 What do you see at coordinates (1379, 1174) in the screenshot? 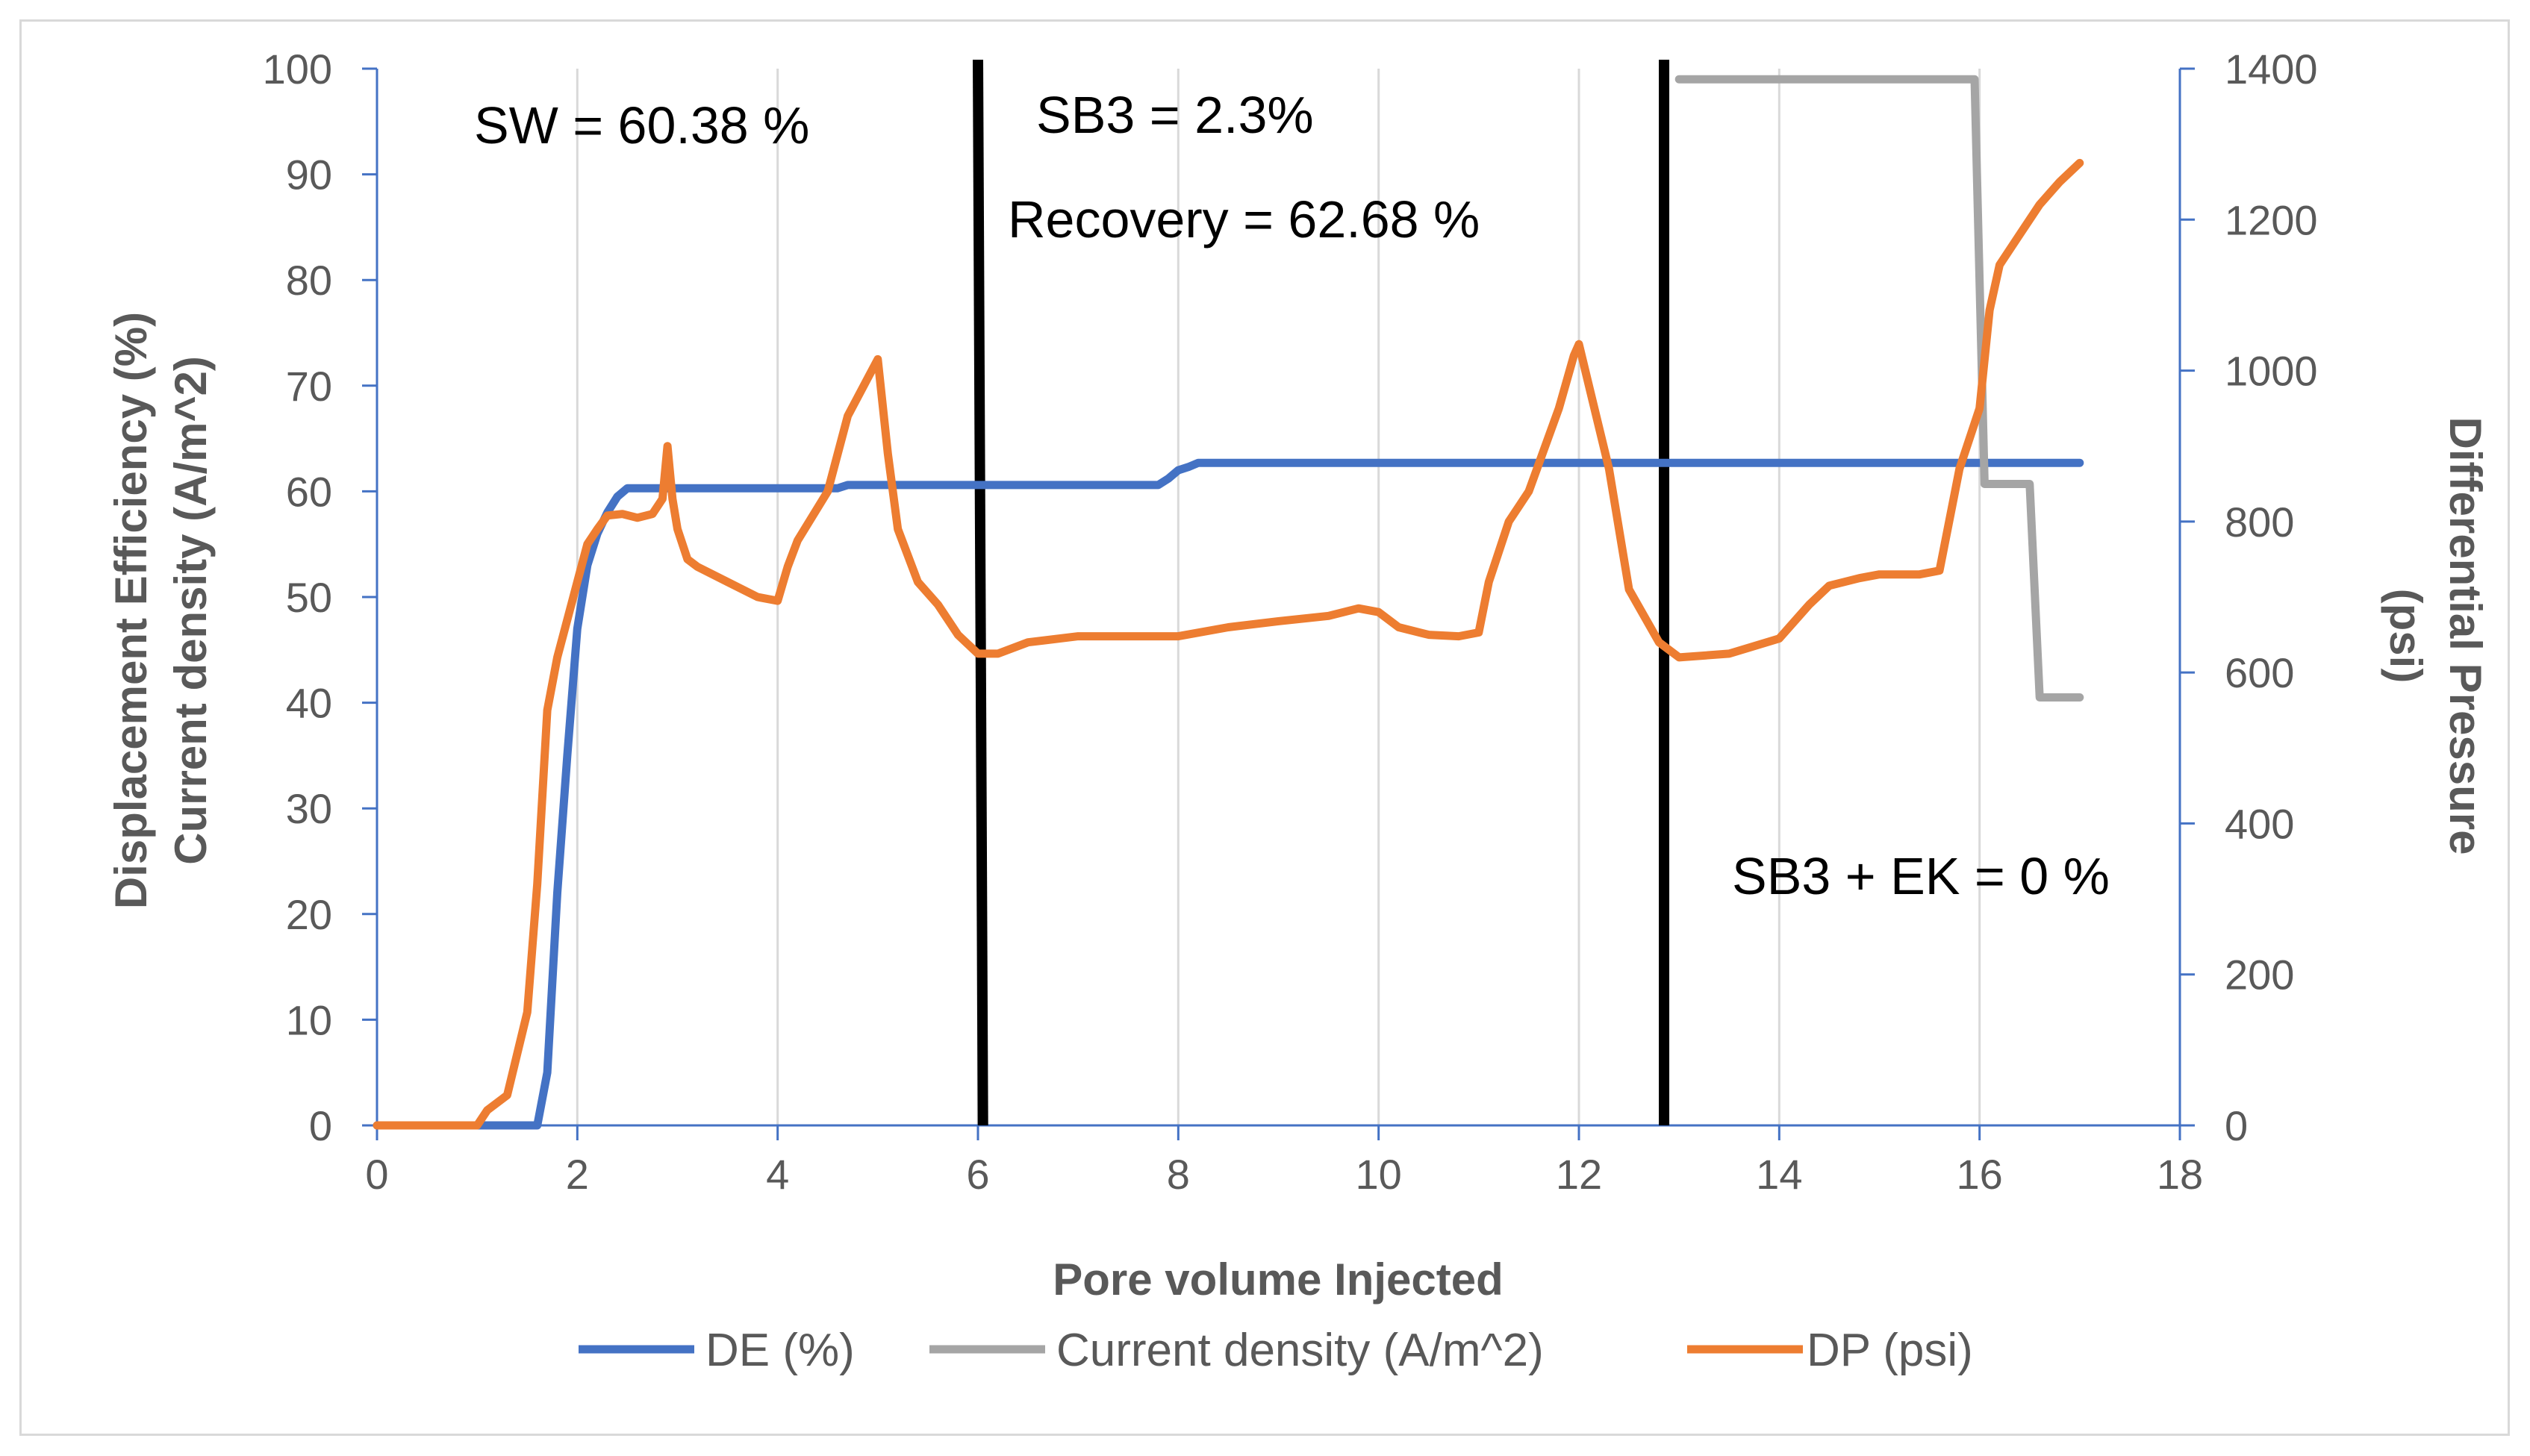
I see `x-tick-label-10: 10` at bounding box center [1379, 1174].